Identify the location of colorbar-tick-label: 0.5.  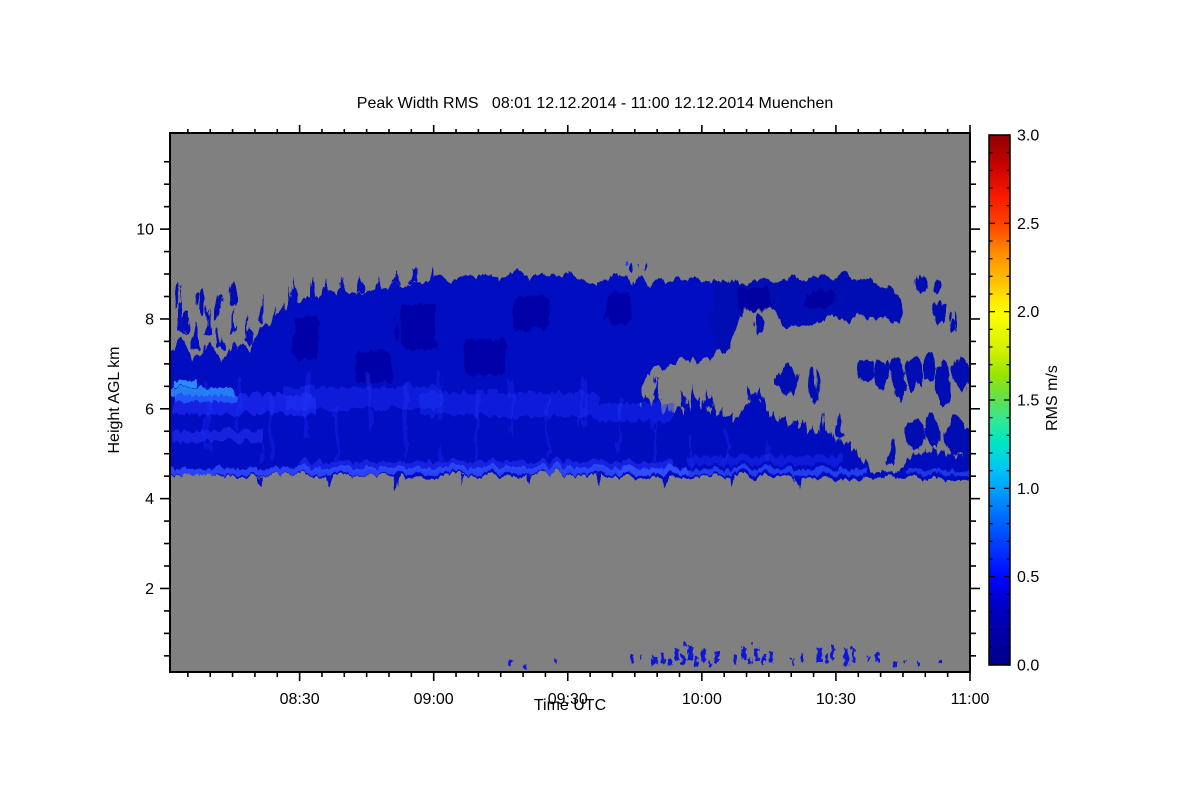
(1028, 577).